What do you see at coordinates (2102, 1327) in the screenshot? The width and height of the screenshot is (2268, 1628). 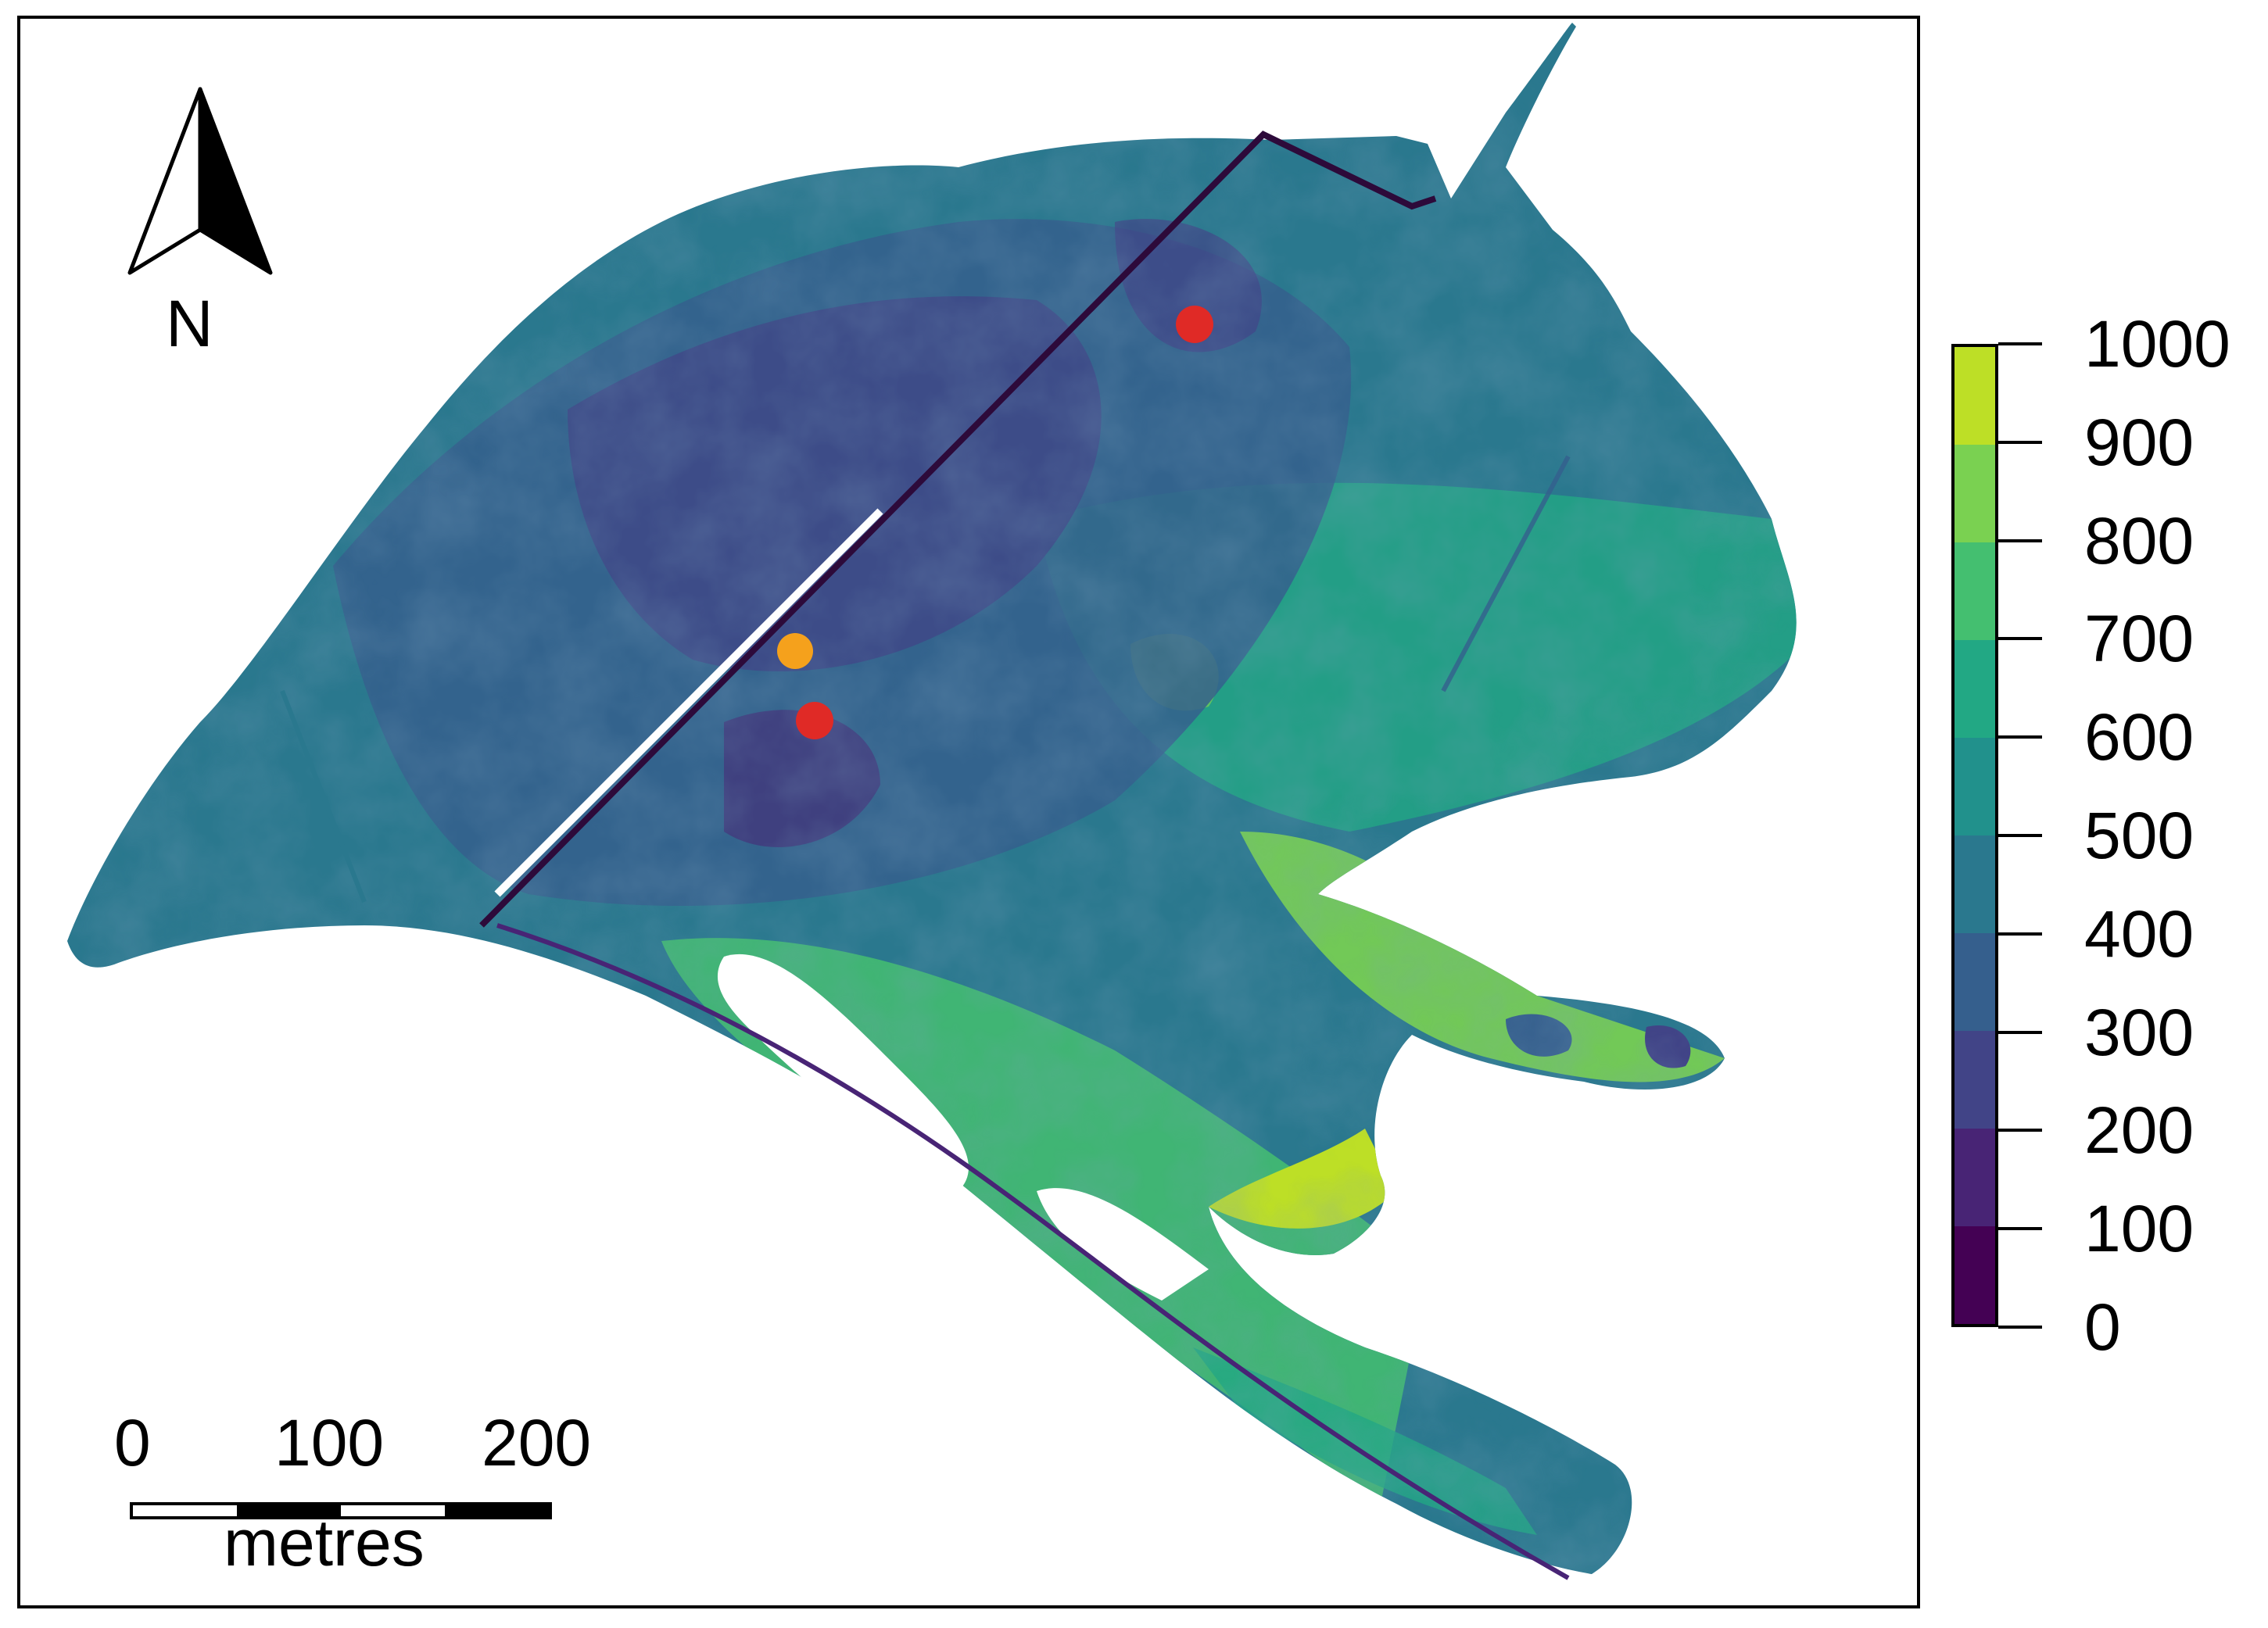 I see `legend-label: 0` at bounding box center [2102, 1327].